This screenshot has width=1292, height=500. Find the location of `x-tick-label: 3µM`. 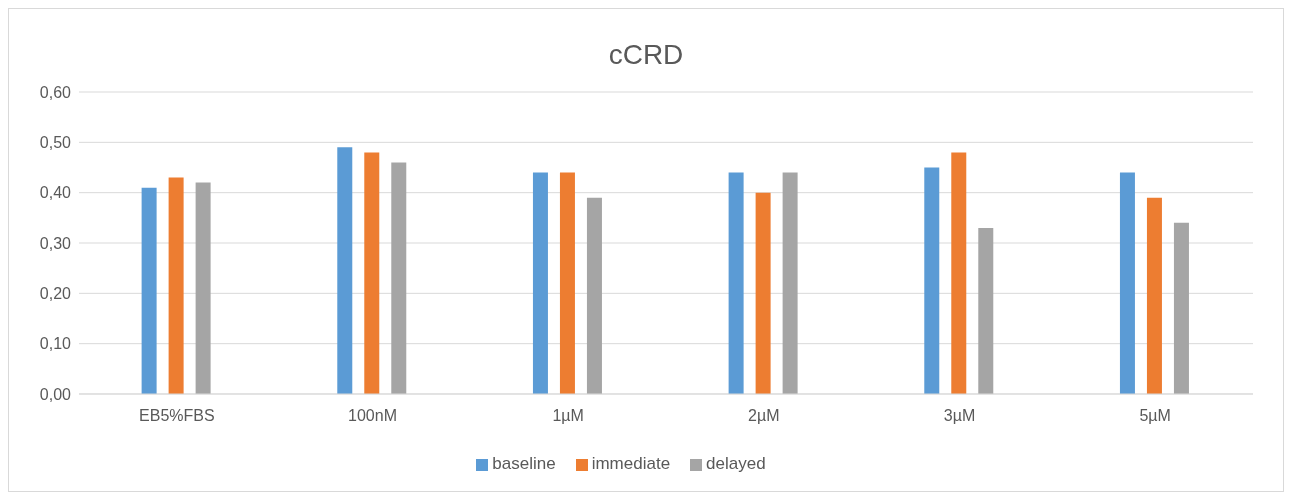

x-tick-label: 3µM is located at coordinates (959, 416).